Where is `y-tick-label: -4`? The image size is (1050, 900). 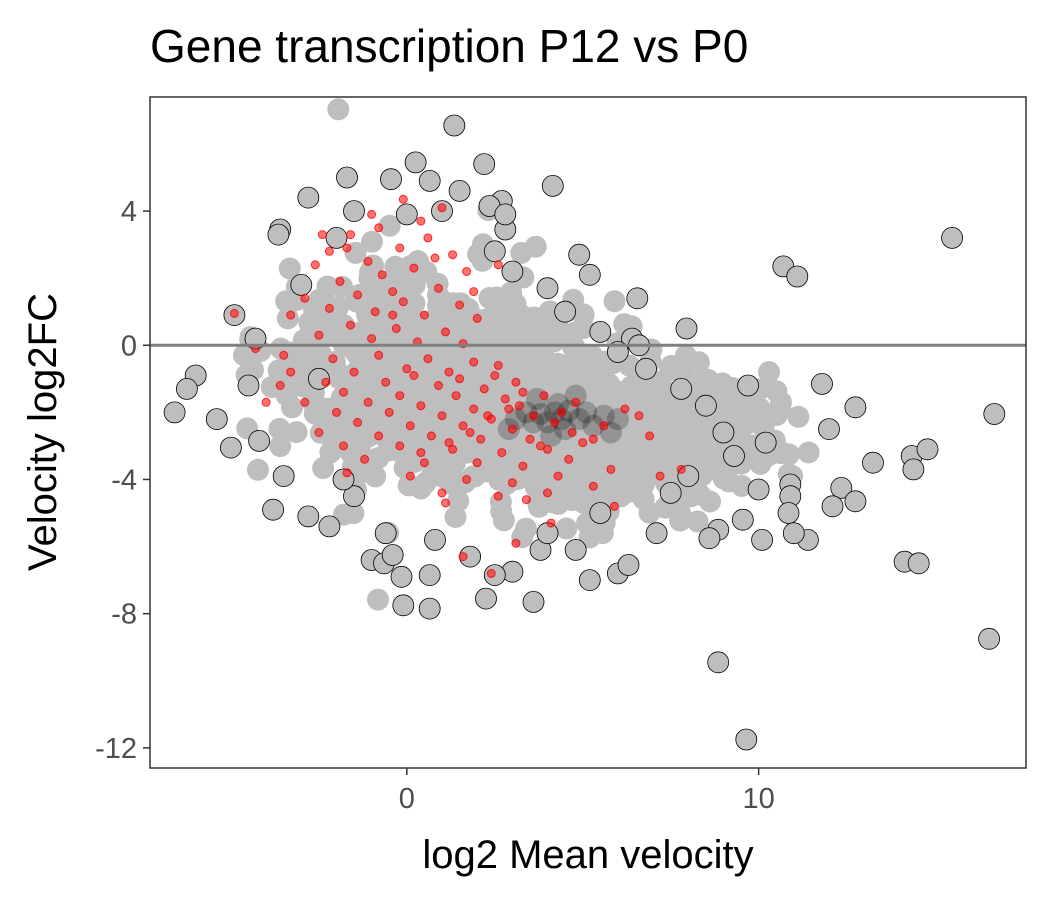
y-tick-label: -4 is located at coordinates (124, 480).